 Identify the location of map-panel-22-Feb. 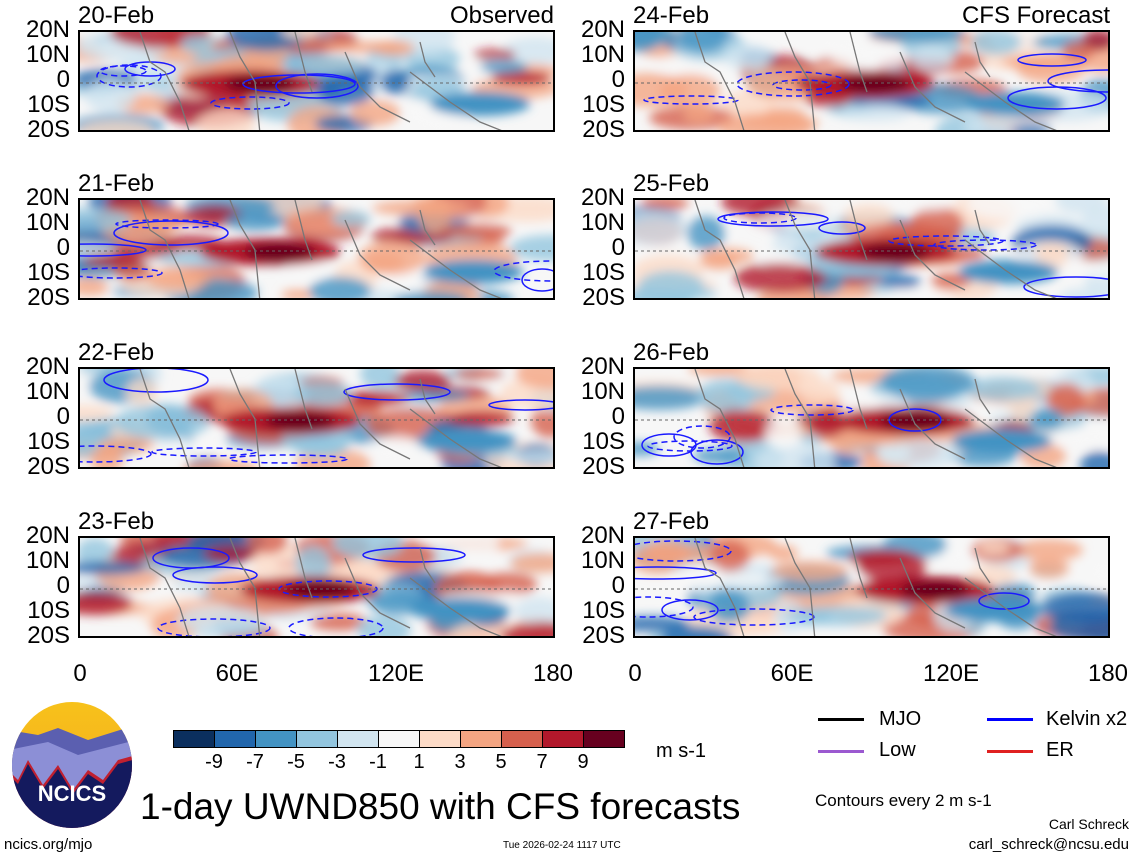
(316, 418).